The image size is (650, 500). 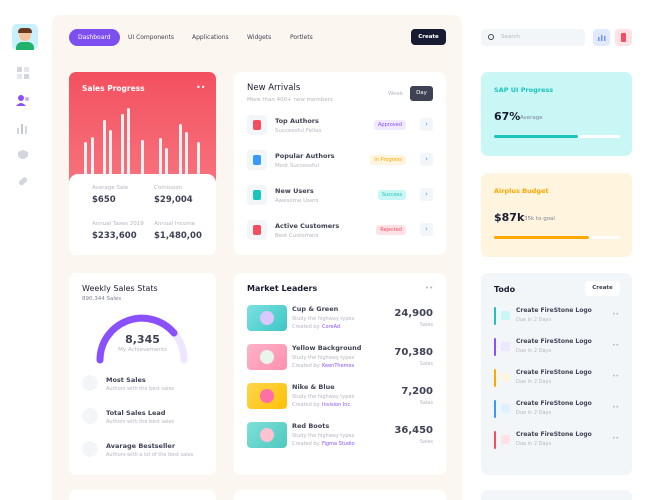 What do you see at coordinates (178, 236) in the screenshot?
I see `stat-value: $1,480,00` at bounding box center [178, 236].